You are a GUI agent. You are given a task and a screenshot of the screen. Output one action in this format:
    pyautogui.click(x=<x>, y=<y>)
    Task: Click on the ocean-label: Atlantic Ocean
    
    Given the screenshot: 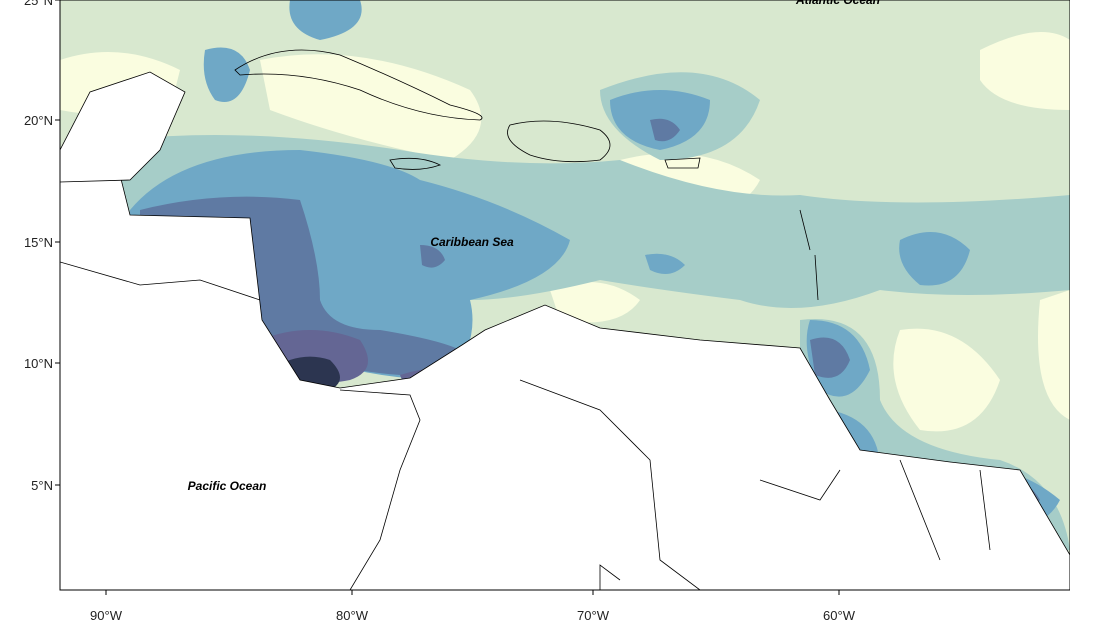 What is the action you would take?
    pyautogui.click(x=837, y=3)
    